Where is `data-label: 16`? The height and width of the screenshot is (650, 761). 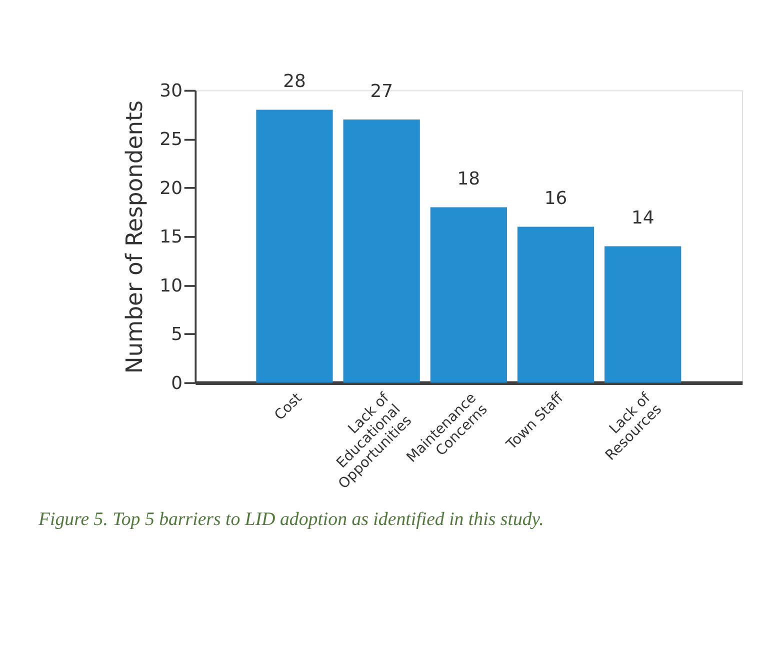
data-label: 16 is located at coordinates (556, 199).